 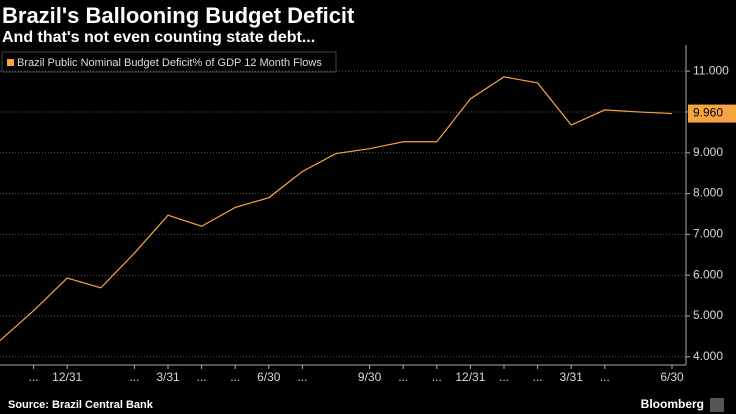 I want to click on source: Source: Brazil Central Bank, so click(x=81, y=405).